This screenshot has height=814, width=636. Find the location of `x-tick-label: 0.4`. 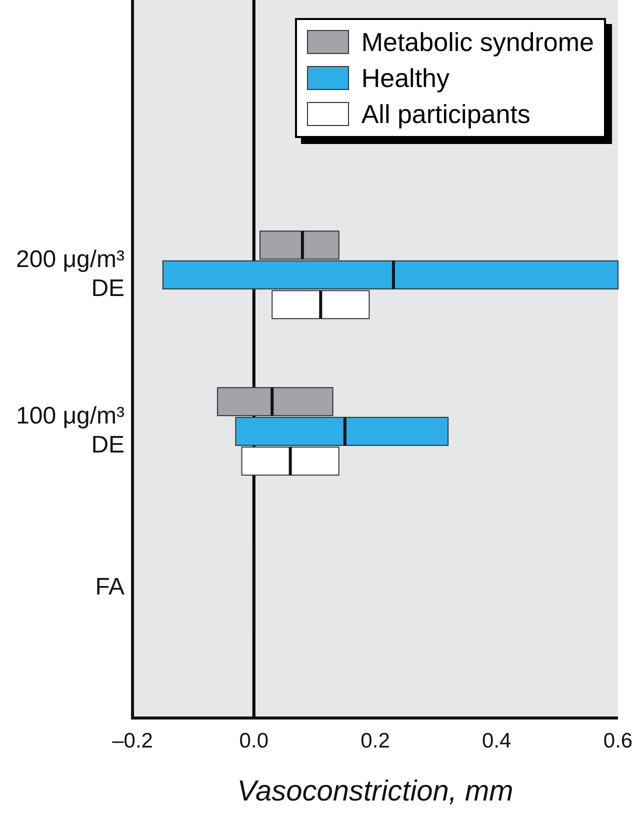

x-tick-label: 0.4 is located at coordinates (497, 740).